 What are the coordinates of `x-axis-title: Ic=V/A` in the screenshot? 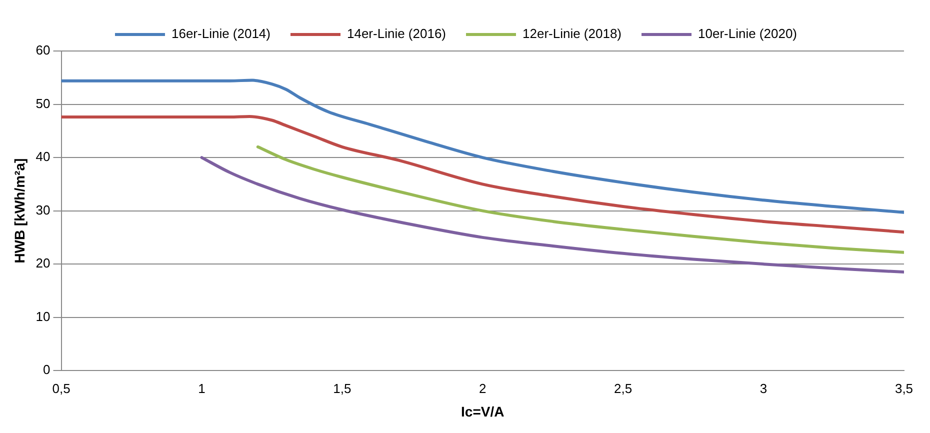 It's located at (482, 411).